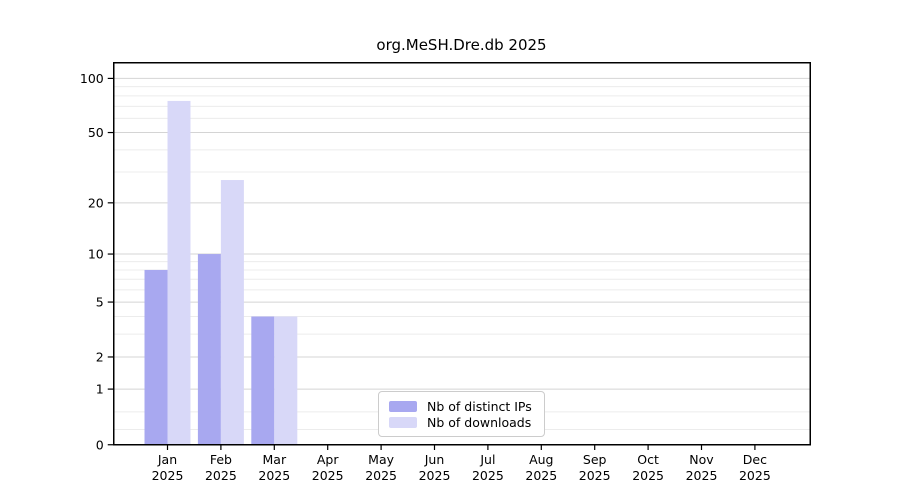 Image resolution: width=900 pixels, height=500 pixels. What do you see at coordinates (541, 475) in the screenshot?
I see `x-tick-label-year-aug: 2025` at bounding box center [541, 475].